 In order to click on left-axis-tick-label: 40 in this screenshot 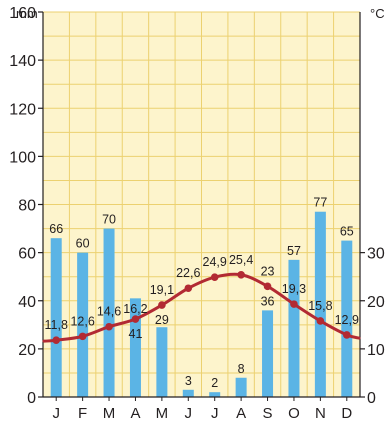, I will do `click(27, 302)`.